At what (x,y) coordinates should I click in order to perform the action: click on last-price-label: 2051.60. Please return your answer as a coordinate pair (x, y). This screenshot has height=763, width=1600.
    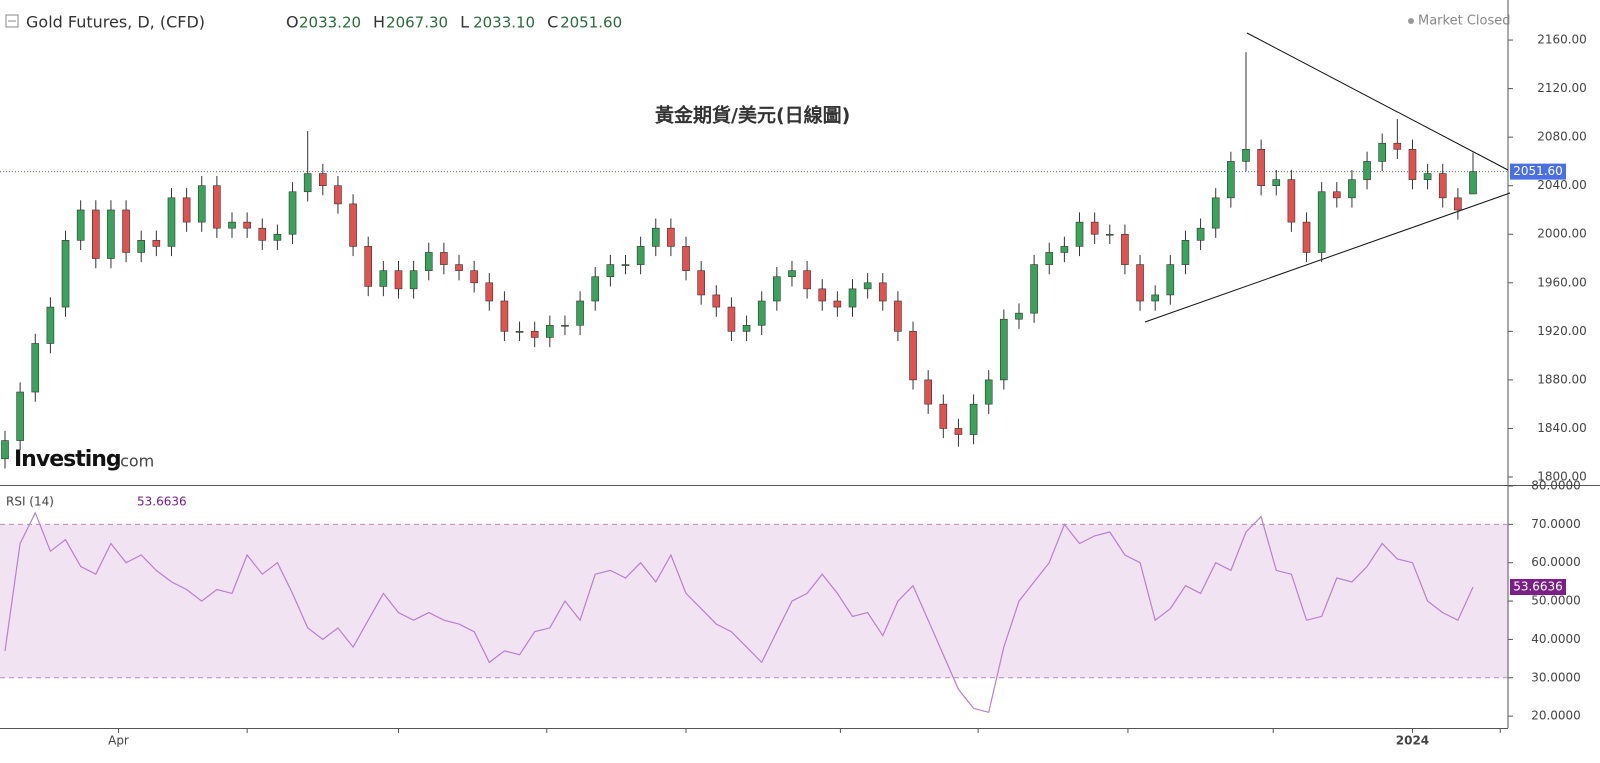
    Looking at the image, I should click on (1538, 171).